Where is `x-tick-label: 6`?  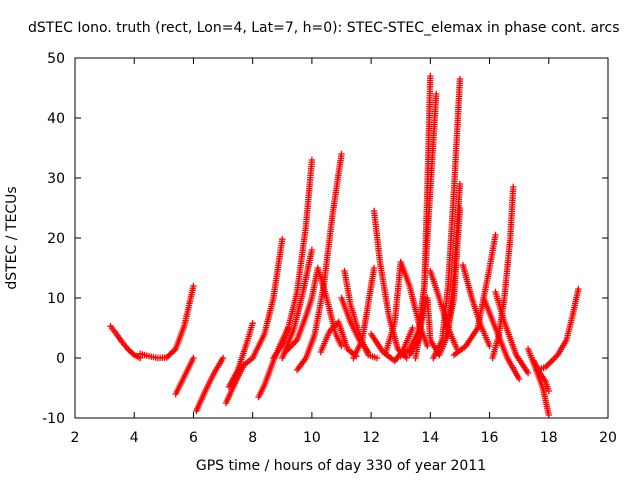
x-tick-label: 6 is located at coordinates (193, 438).